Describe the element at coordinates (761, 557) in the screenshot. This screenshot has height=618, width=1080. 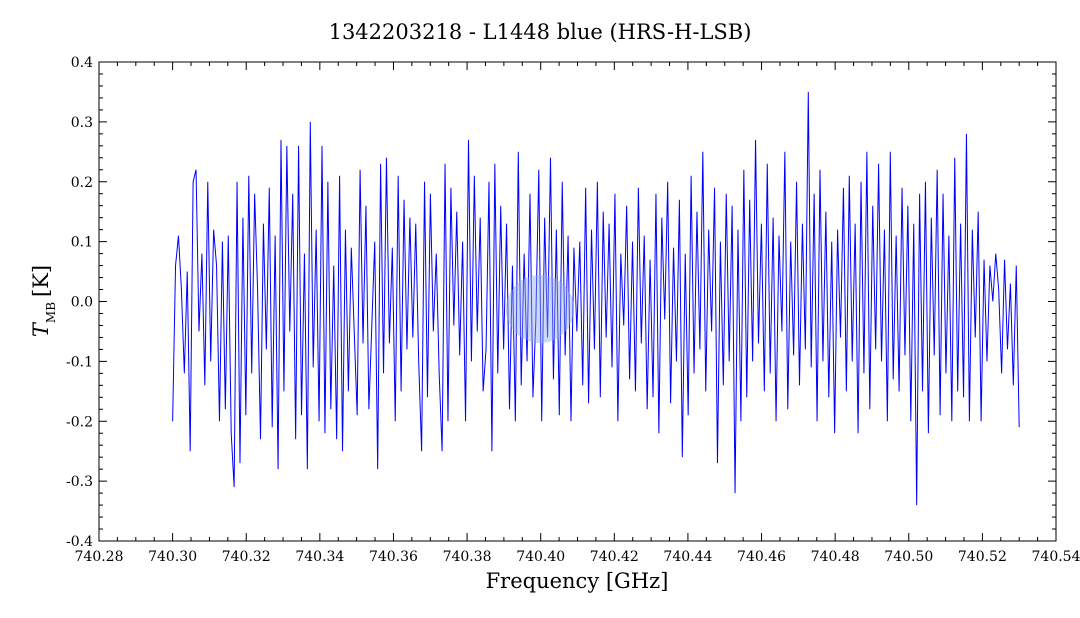
I see `x-tick-label: 740.46` at that location.